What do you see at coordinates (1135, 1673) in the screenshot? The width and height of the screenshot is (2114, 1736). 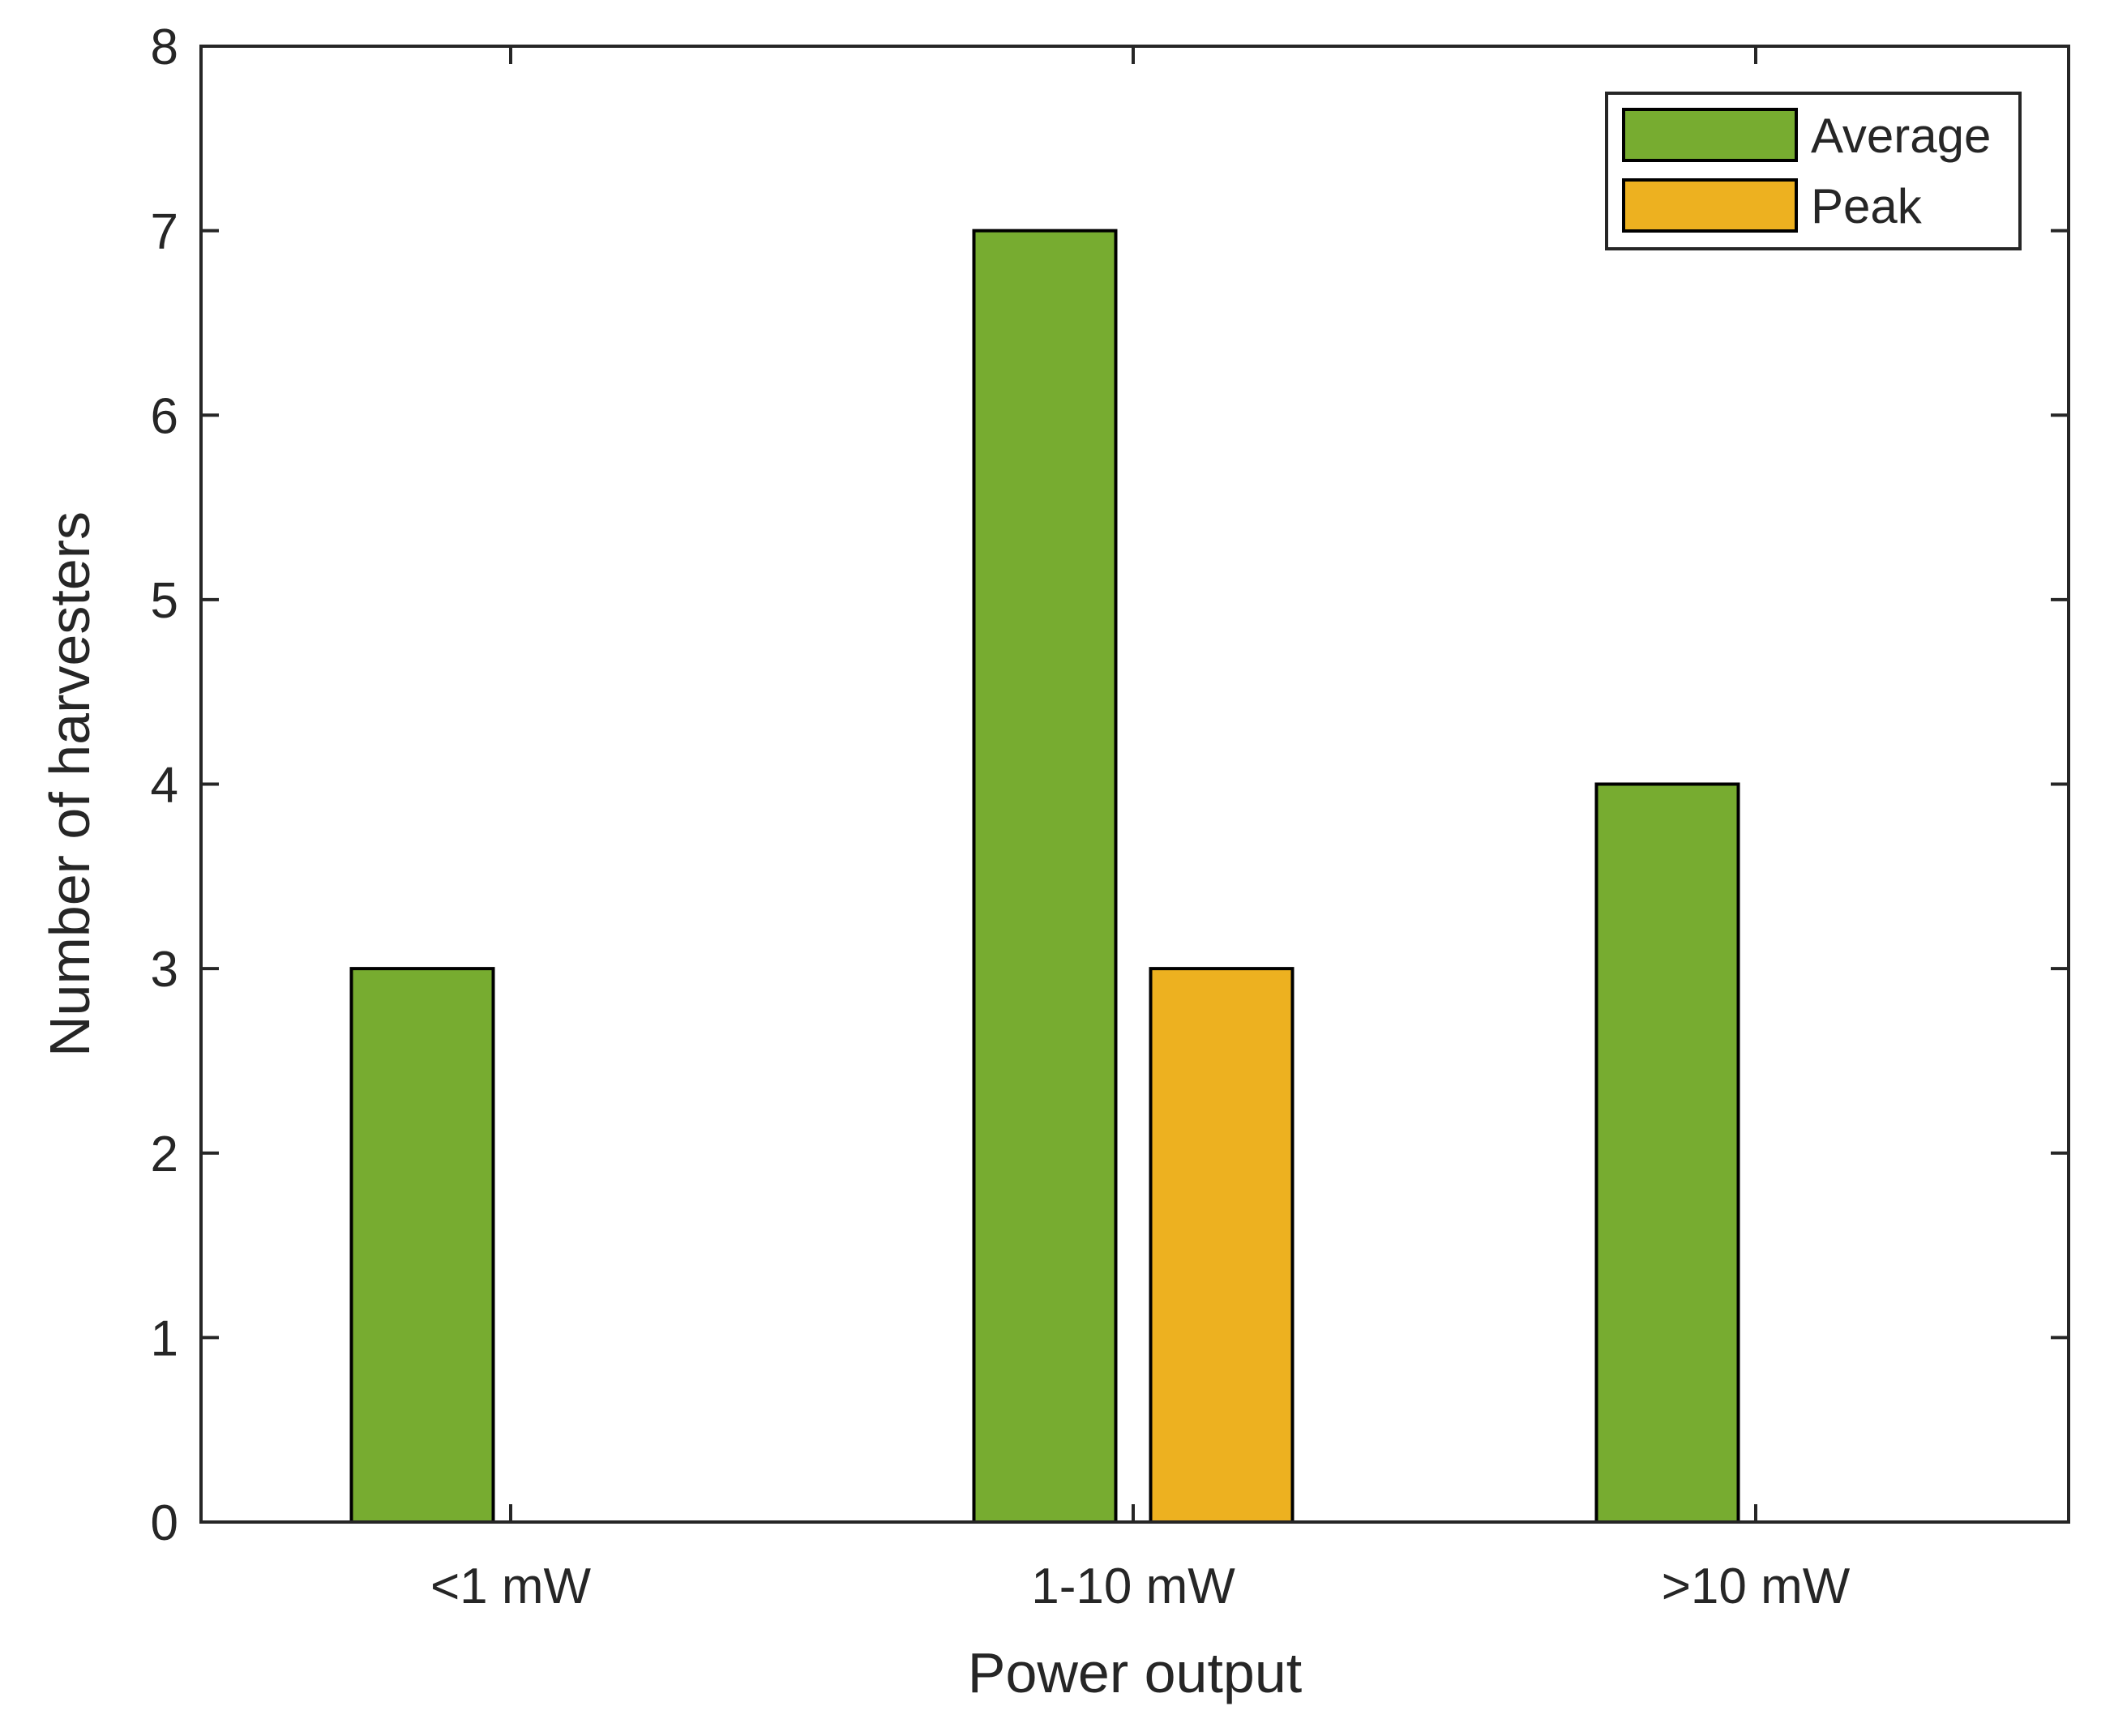 I see `x-axis-label: Power output` at bounding box center [1135, 1673].